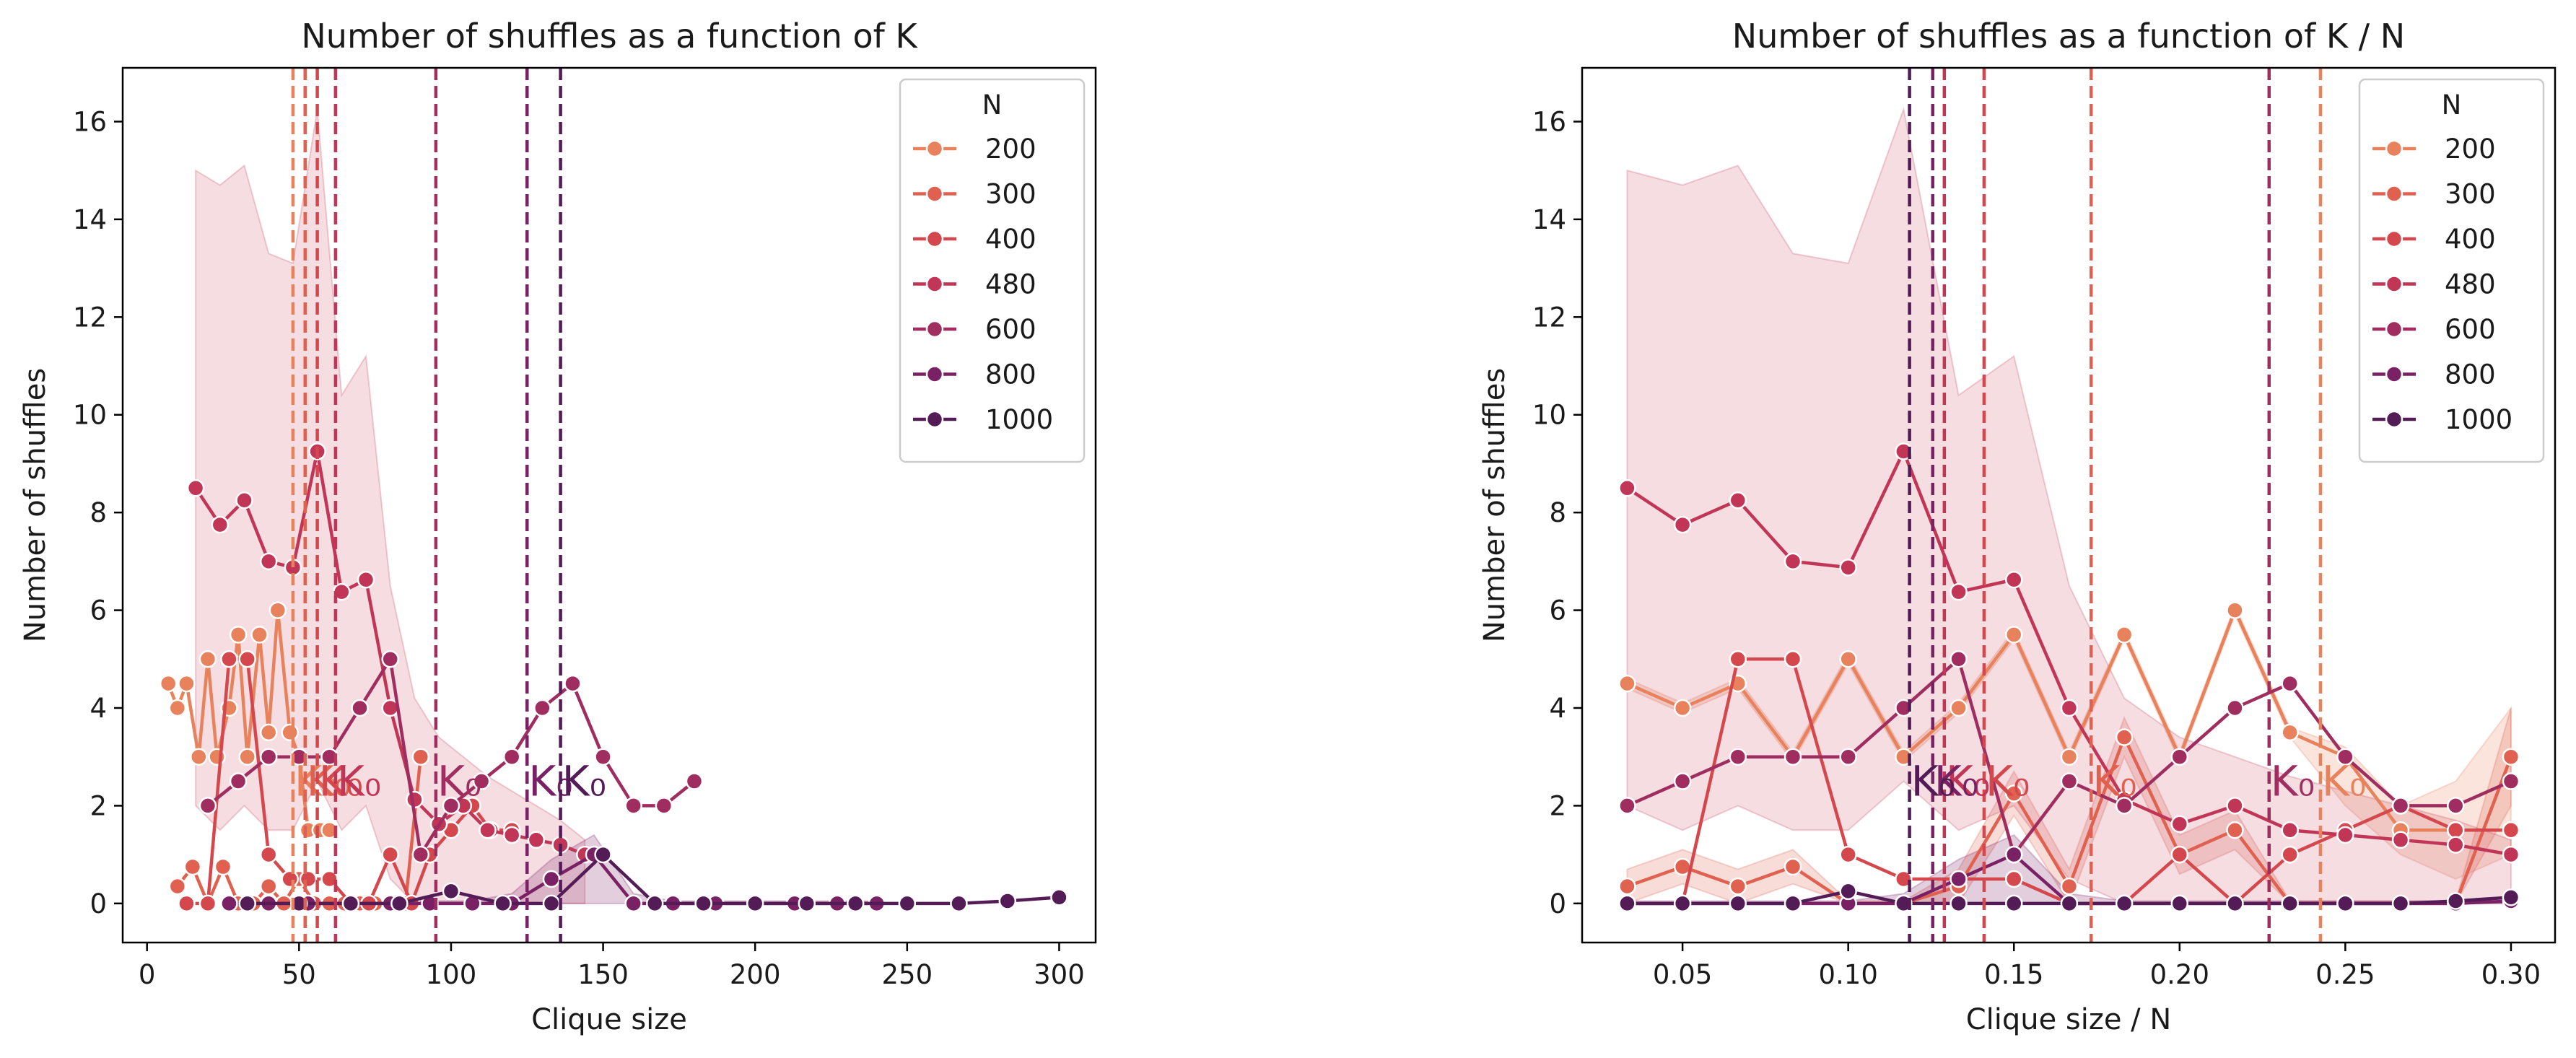  What do you see at coordinates (2069, 1019) in the screenshot?
I see `x-axis-label: Clique size / N` at bounding box center [2069, 1019].